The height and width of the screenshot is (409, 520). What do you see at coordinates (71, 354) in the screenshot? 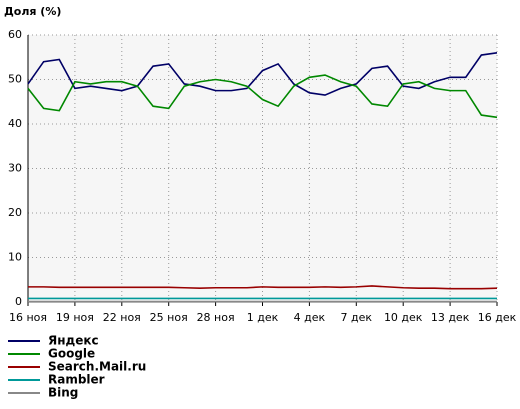
I see `legend-label: Google` at bounding box center [71, 354].